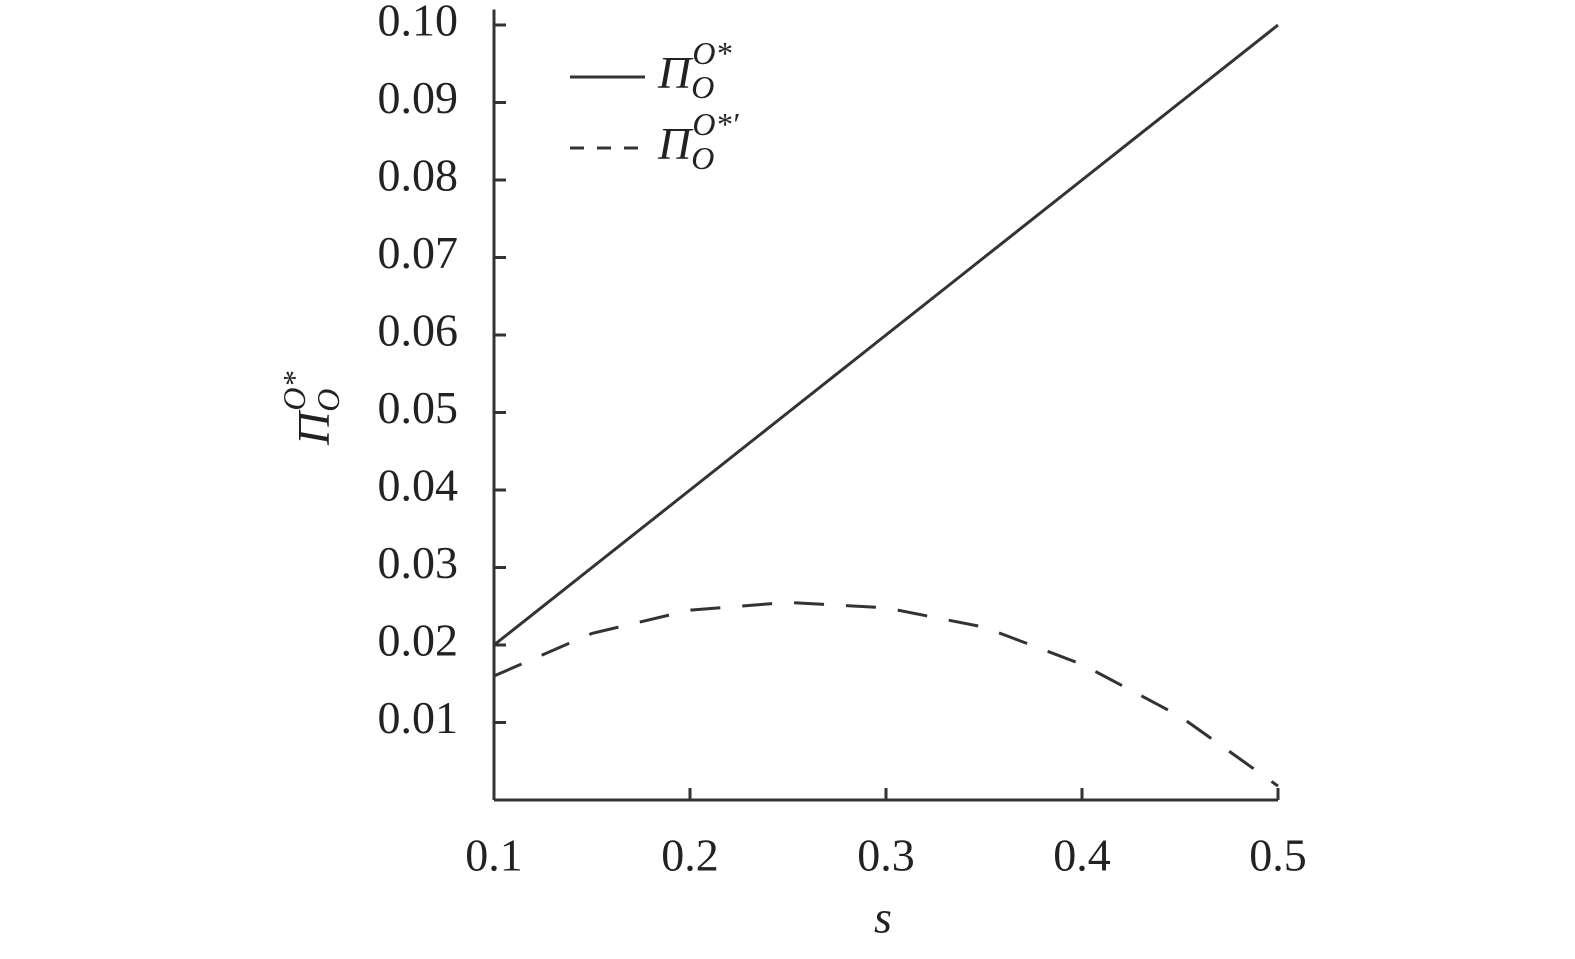 The width and height of the screenshot is (1575, 959). What do you see at coordinates (418, 97) in the screenshot?
I see `y-tick-label: 0.09` at bounding box center [418, 97].